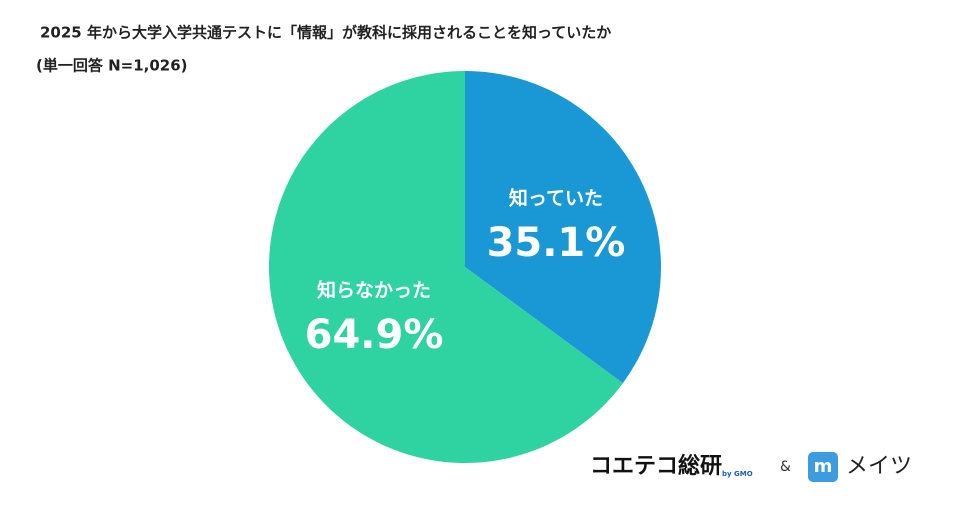 The height and width of the screenshot is (510, 964). What do you see at coordinates (879, 466) in the screenshot?
I see `partner-logo: メイツ` at bounding box center [879, 466].